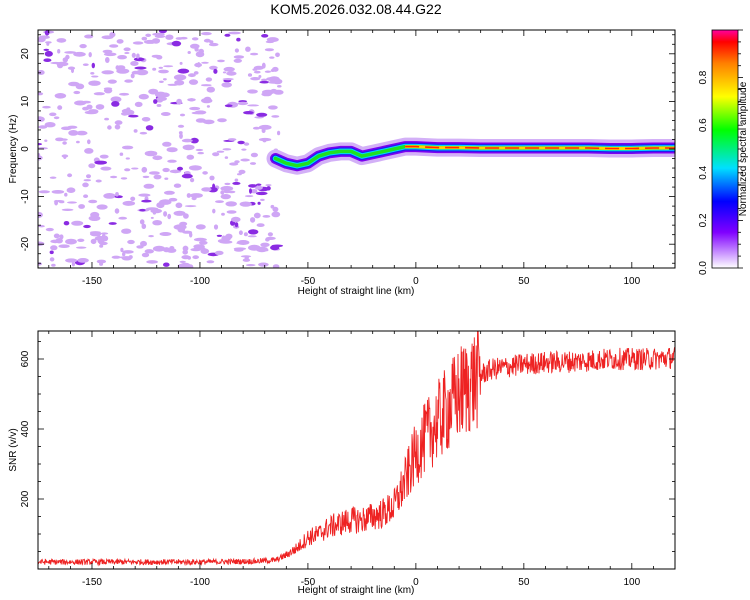 This screenshot has height=600, width=750. Describe the element at coordinates (25, 149) in the screenshot. I see `y-tick-label: 0` at that location.